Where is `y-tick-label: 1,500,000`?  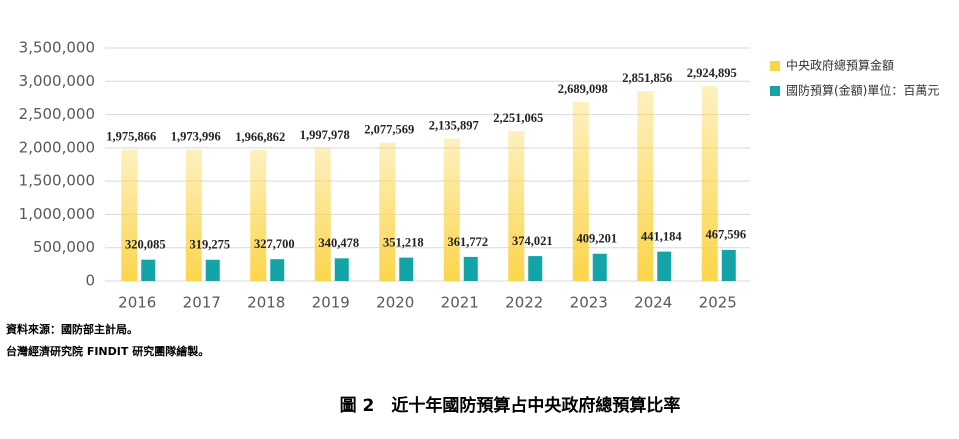 y-tick-label: 1,500,000 is located at coordinates (57, 181).